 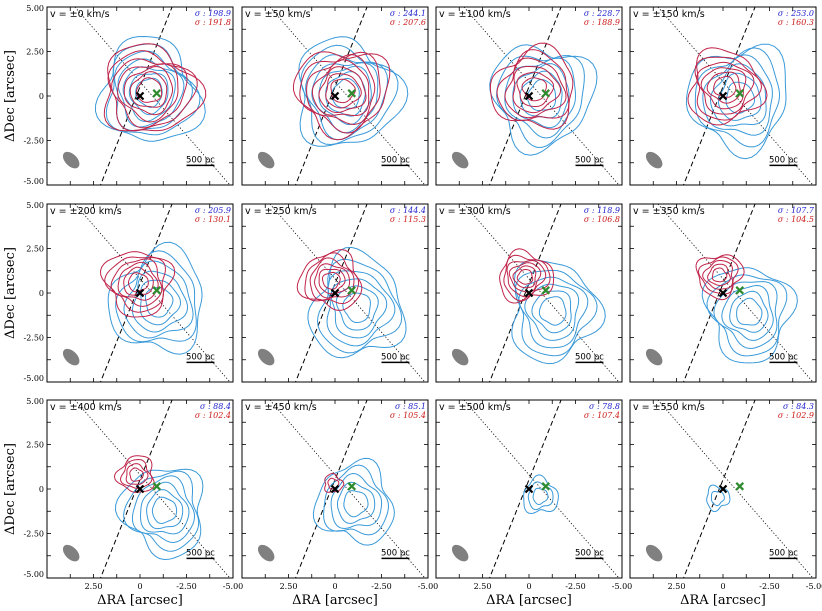 I want to click on panel-8: 500 pc v = ±350 km/s σ : 107.7σ : 104.5, so click(x=723, y=293).